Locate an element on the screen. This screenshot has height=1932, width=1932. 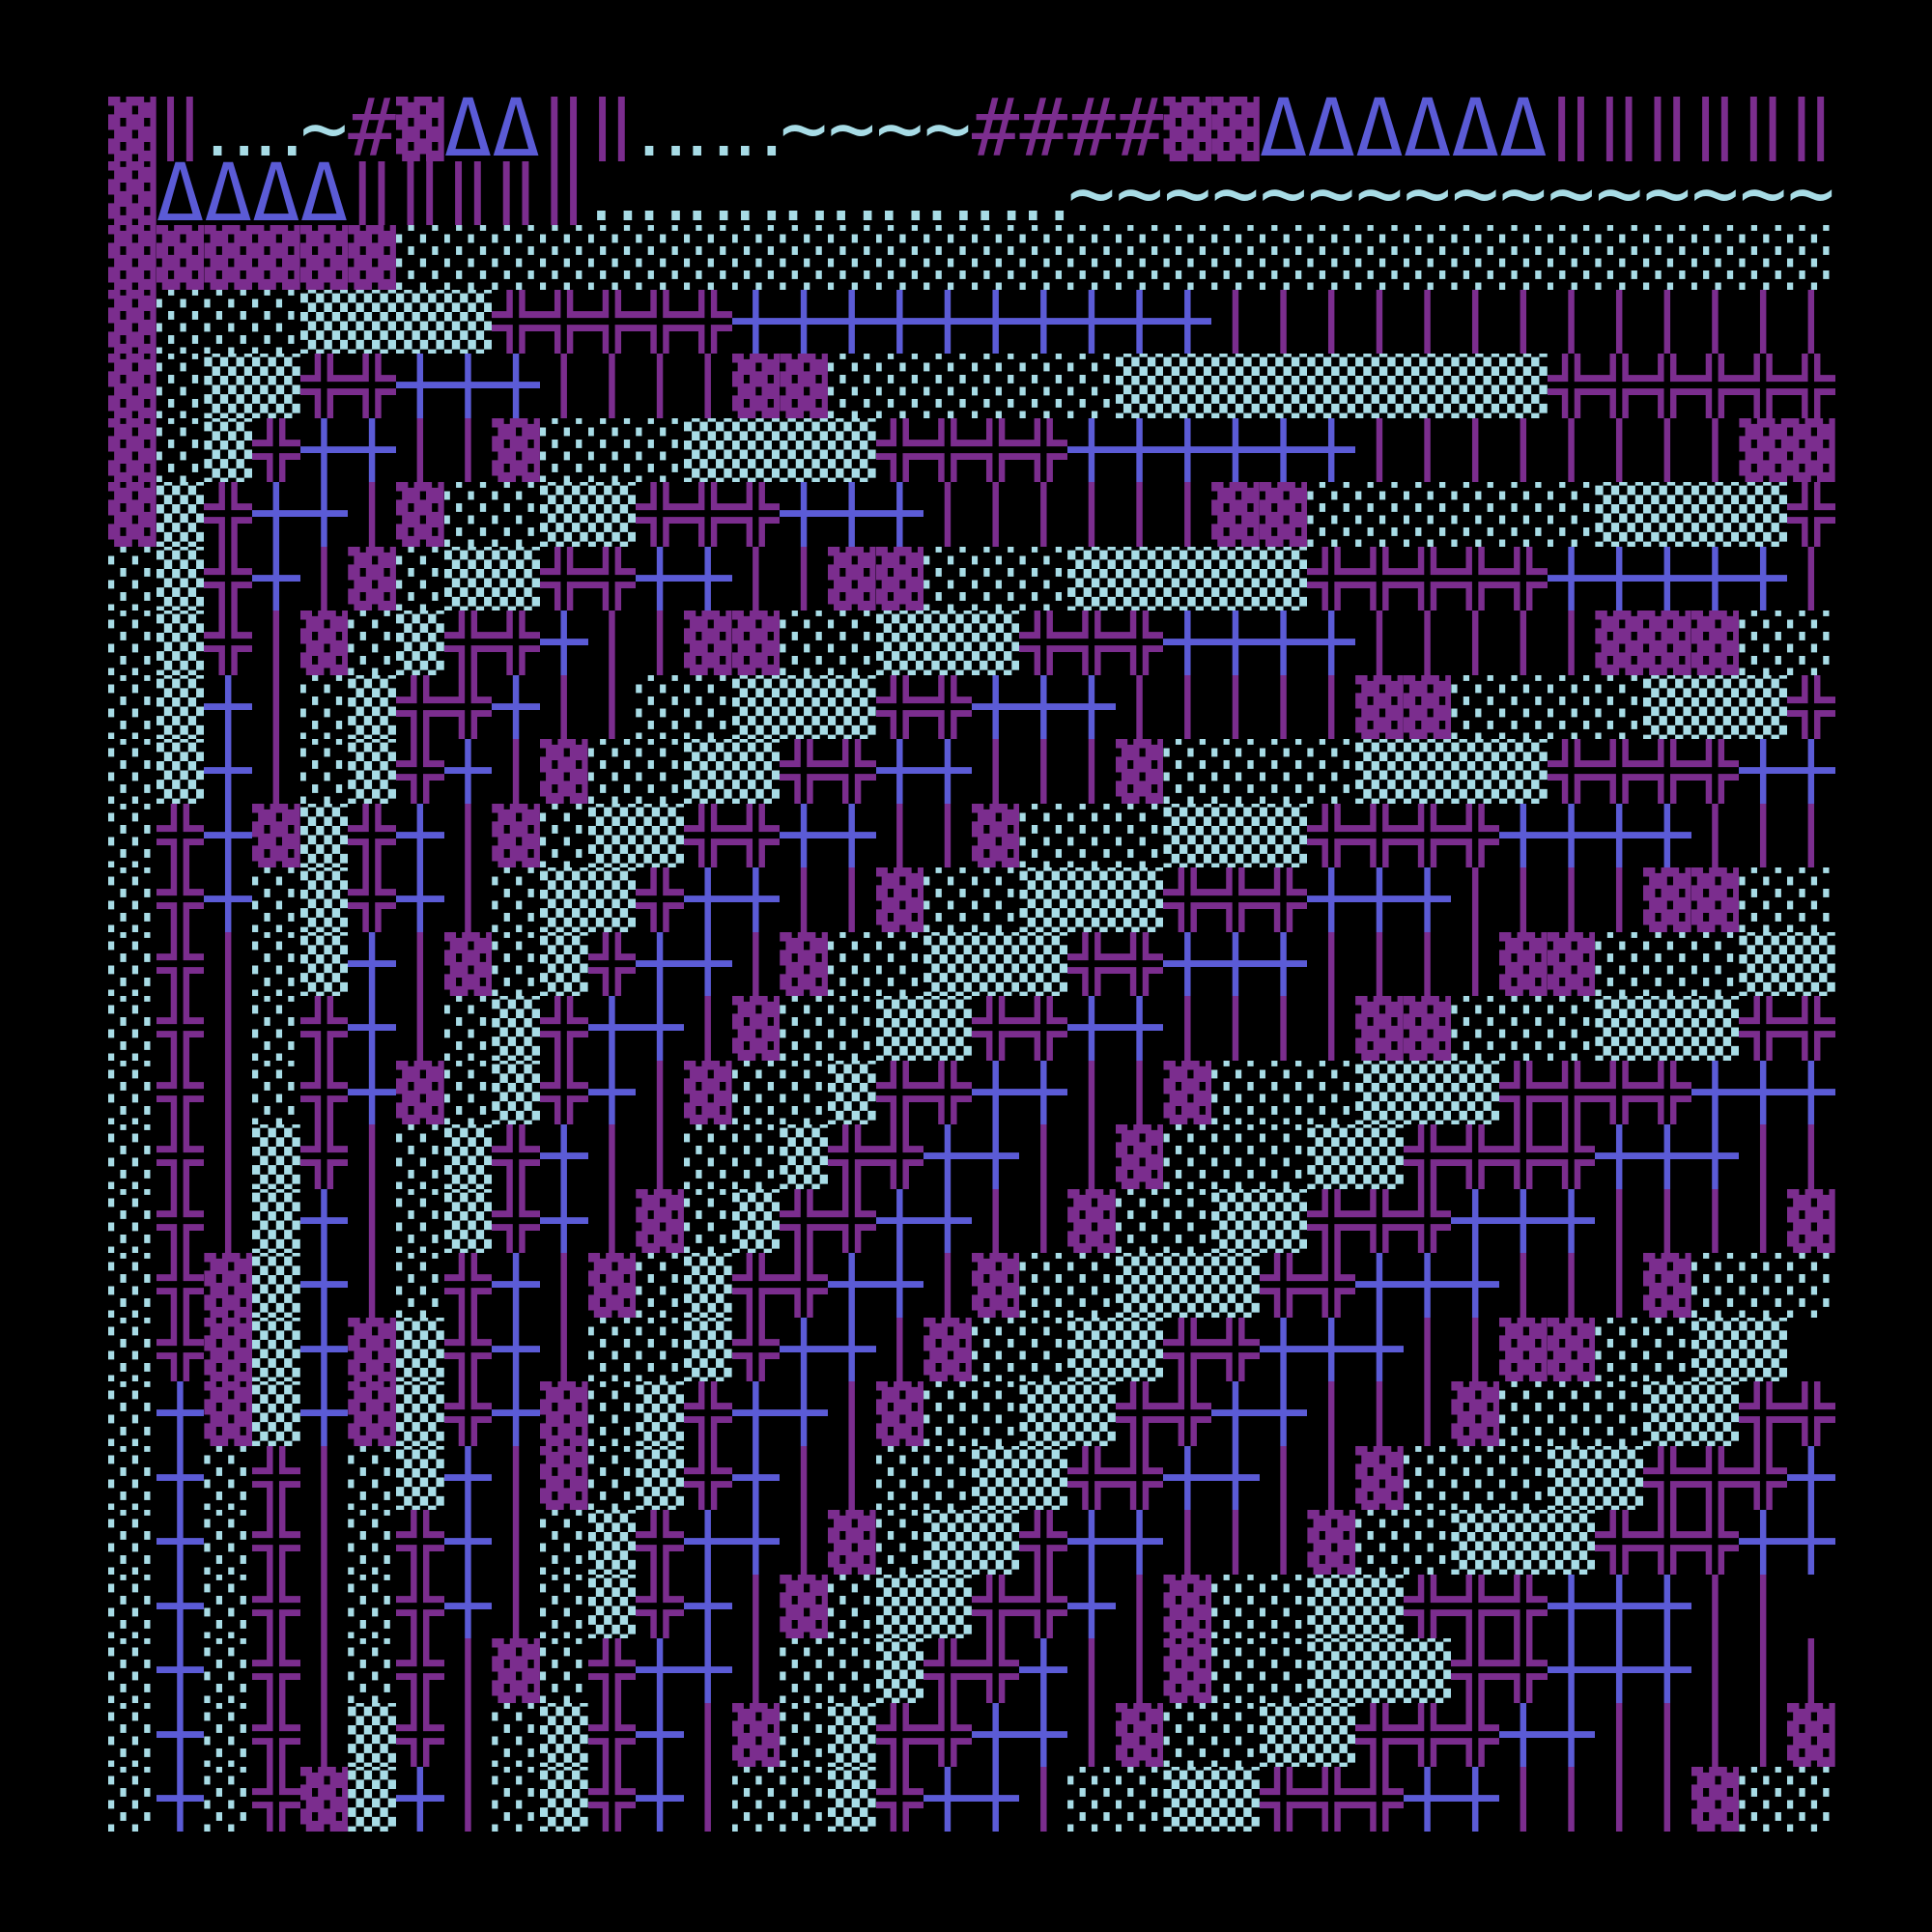
art-row: ░╬┼░▒╬┼│░▒▒╬┼┼││▓░░▒▒▒╬╬╬┼┼┼││││▓▓░░░ is located at coordinates (971, 899).